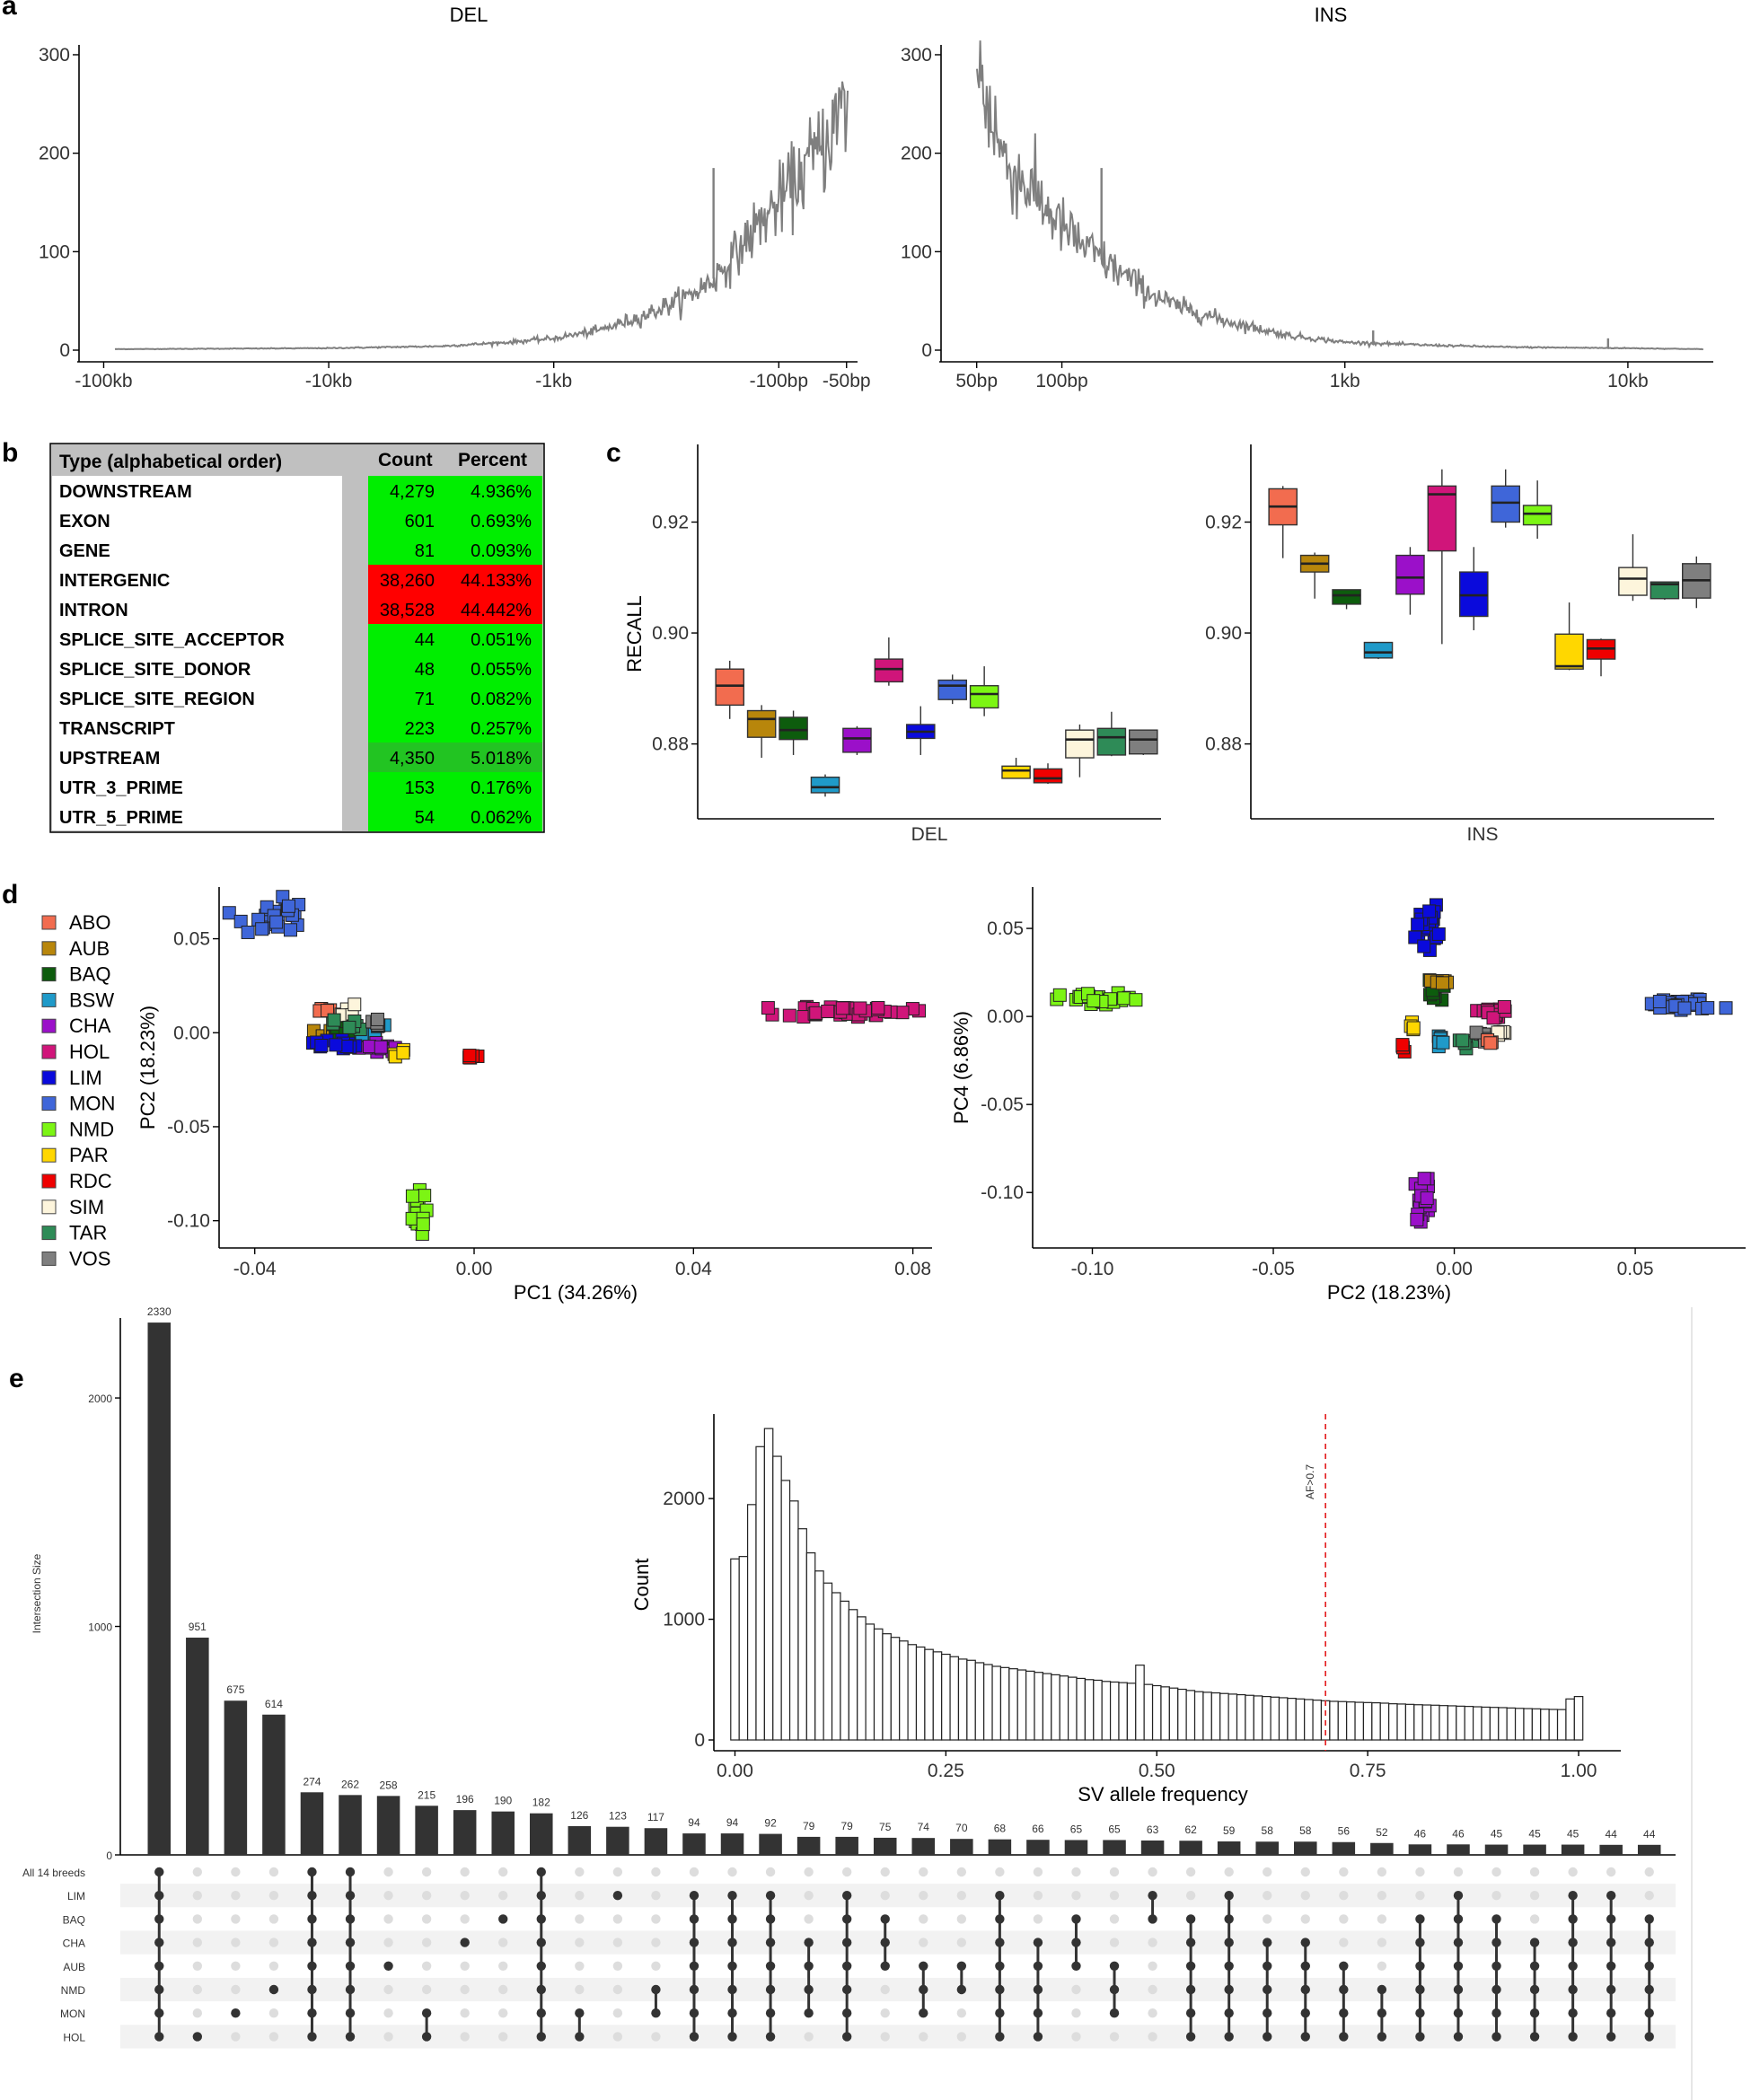  What do you see at coordinates (188, 1127) in the screenshot?
I see `y-tick-label: -0.05` at bounding box center [188, 1127].